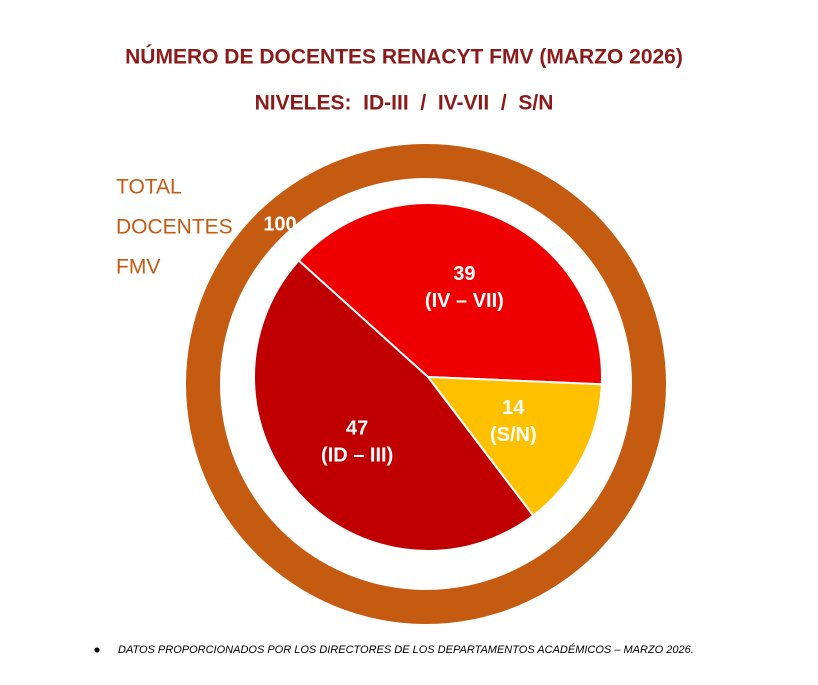 The height and width of the screenshot is (685, 818). Describe the element at coordinates (513, 435) in the screenshot. I see `slice-label: (S/N)` at that location.